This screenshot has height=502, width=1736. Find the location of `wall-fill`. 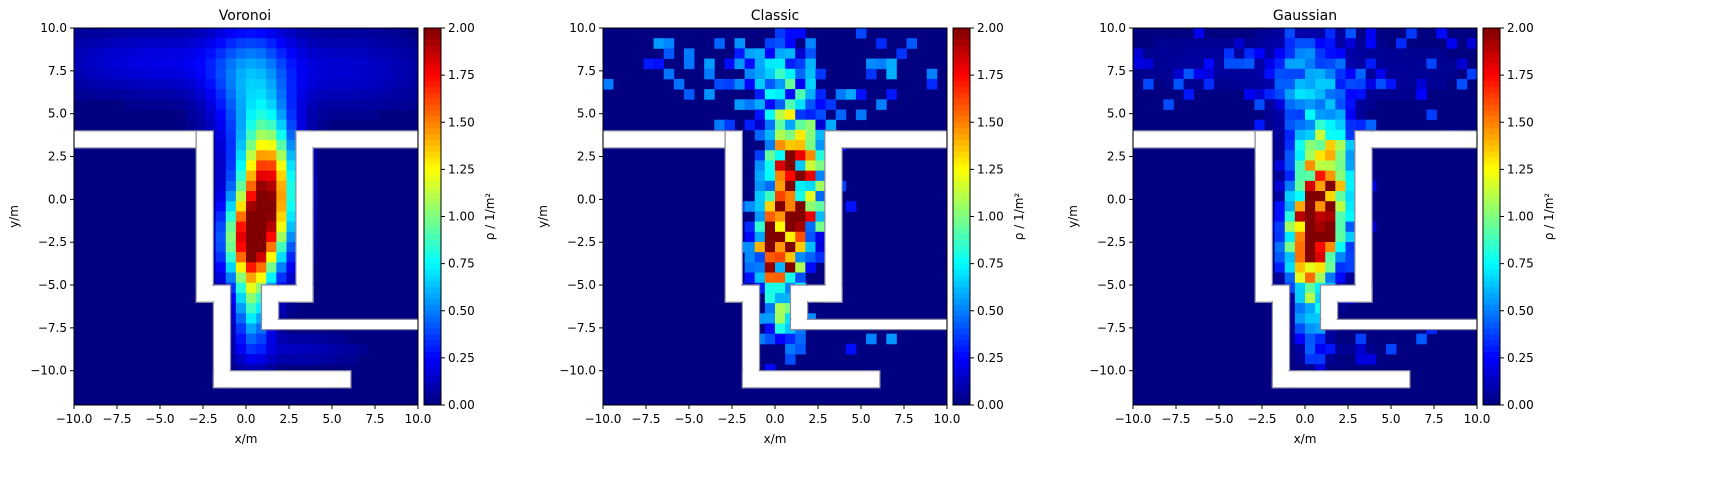

wall-fill is located at coordinates (833, 216).